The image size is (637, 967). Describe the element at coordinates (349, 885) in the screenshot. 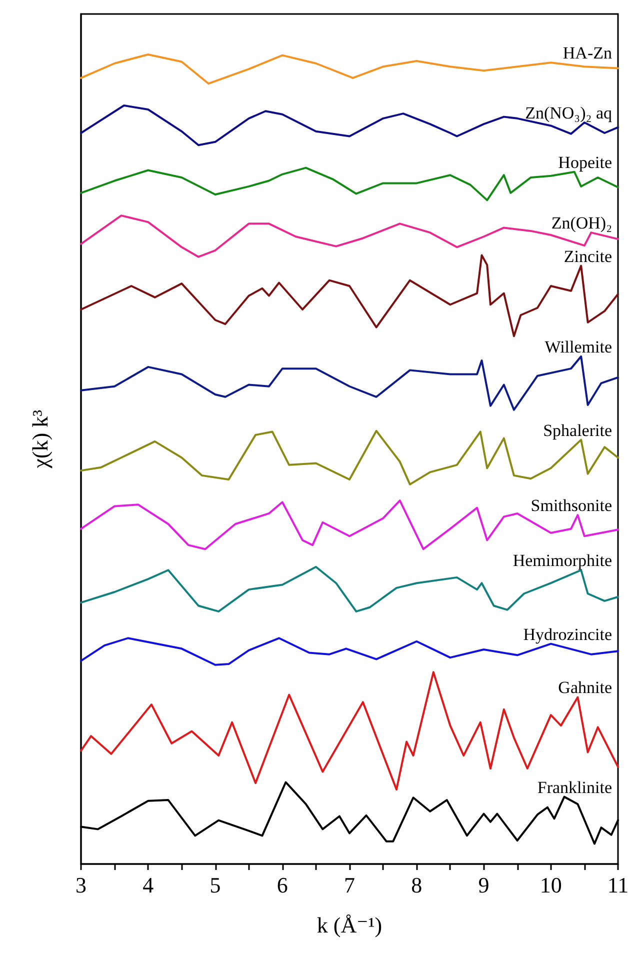

I see `x-tick-label: 7` at that location.